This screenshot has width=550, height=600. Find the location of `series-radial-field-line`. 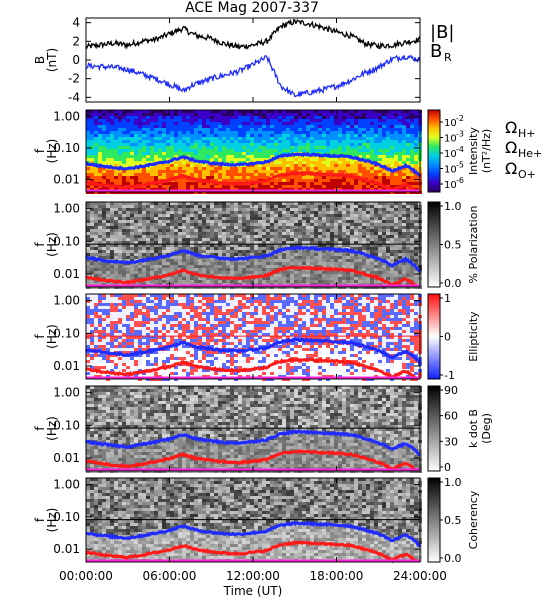

series-radial-field-line is located at coordinates (253, 76).